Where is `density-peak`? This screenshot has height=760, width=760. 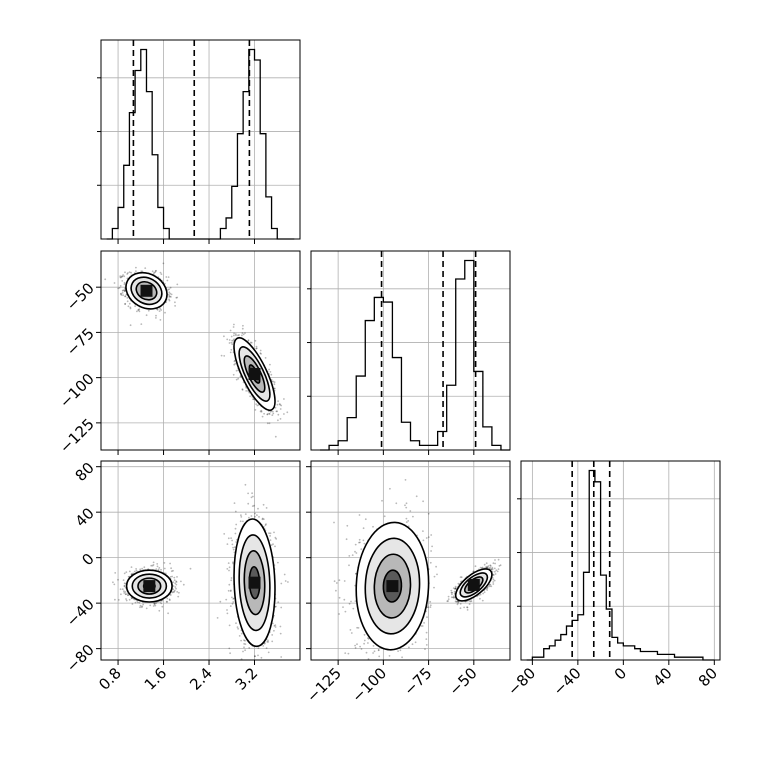 density-peak is located at coordinates (146, 290).